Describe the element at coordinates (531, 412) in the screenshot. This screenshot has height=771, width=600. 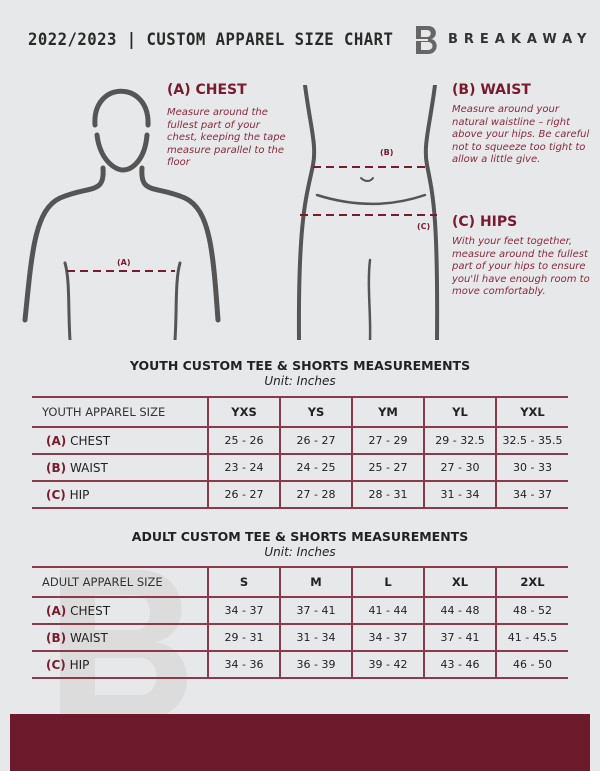
I see `size-column-header: YXL` at that location.